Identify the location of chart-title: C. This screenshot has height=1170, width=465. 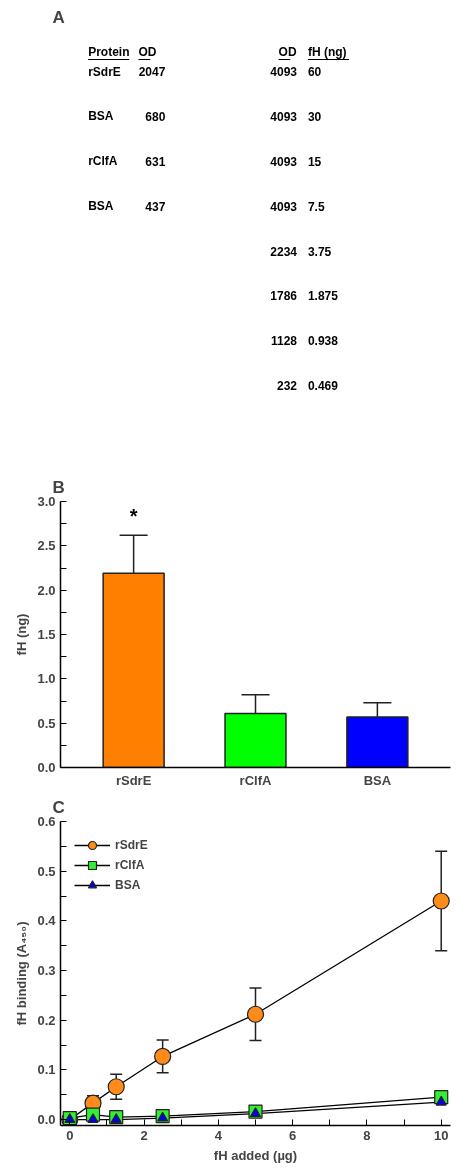
(58, 807).